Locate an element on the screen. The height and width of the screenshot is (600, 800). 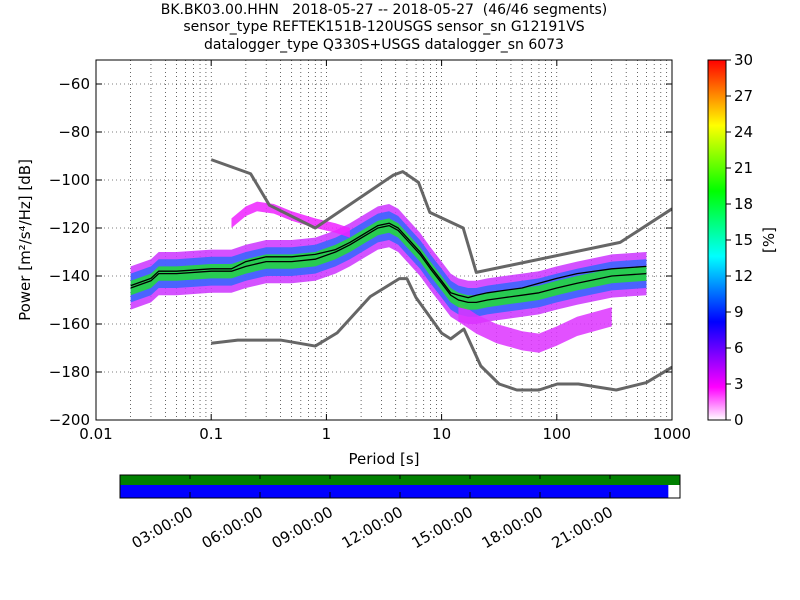
y-axis-label: Power [m²/s⁴/Hz] [dB] is located at coordinates (25, 240).